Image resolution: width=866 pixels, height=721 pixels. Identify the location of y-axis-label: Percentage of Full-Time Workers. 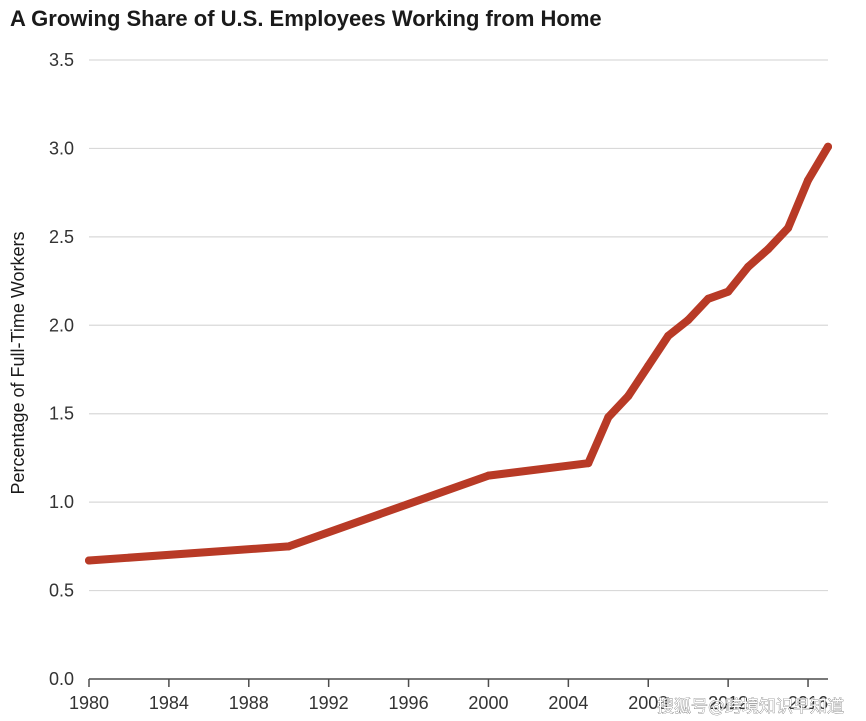
(18, 362).